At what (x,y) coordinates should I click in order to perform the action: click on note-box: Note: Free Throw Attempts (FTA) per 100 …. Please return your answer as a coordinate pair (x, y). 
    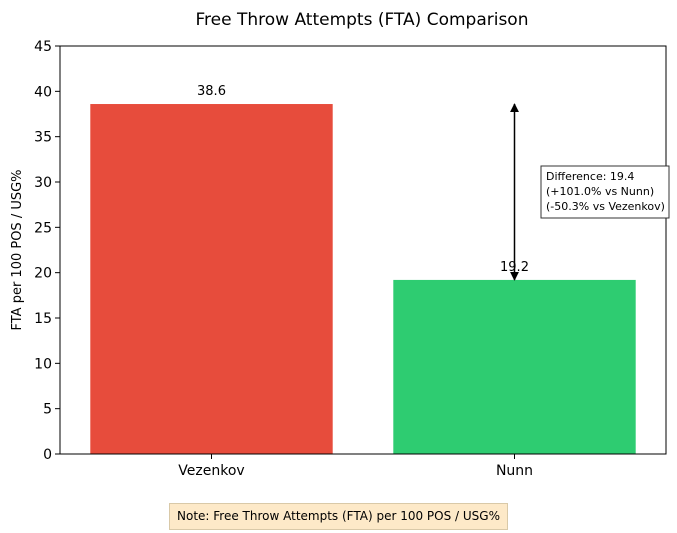
    Looking at the image, I should click on (339, 516).